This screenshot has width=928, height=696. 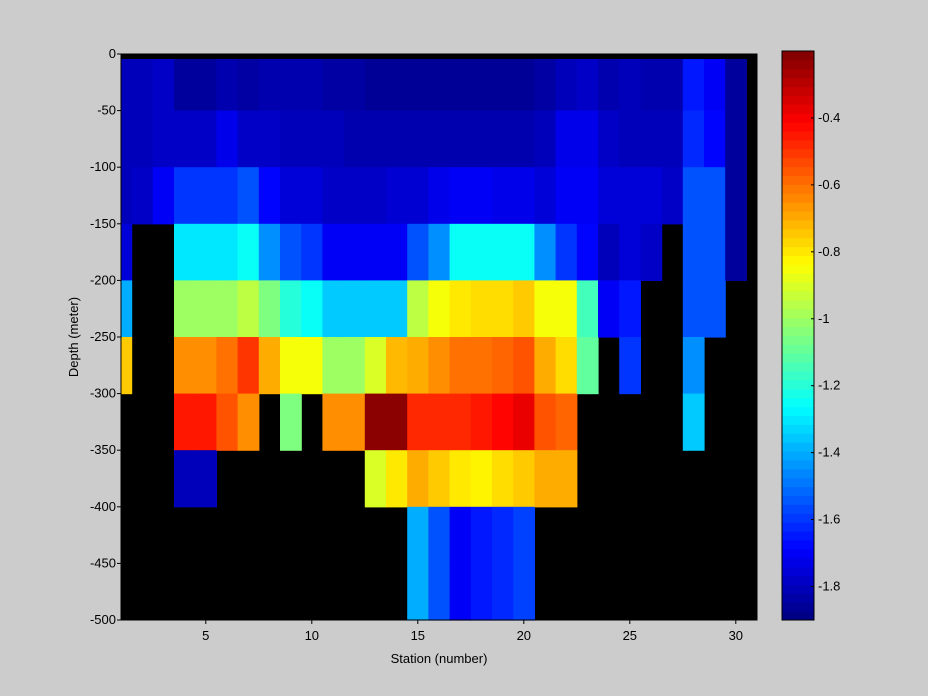 What do you see at coordinates (630, 635) in the screenshot?
I see `x-tick-label: 25` at bounding box center [630, 635].